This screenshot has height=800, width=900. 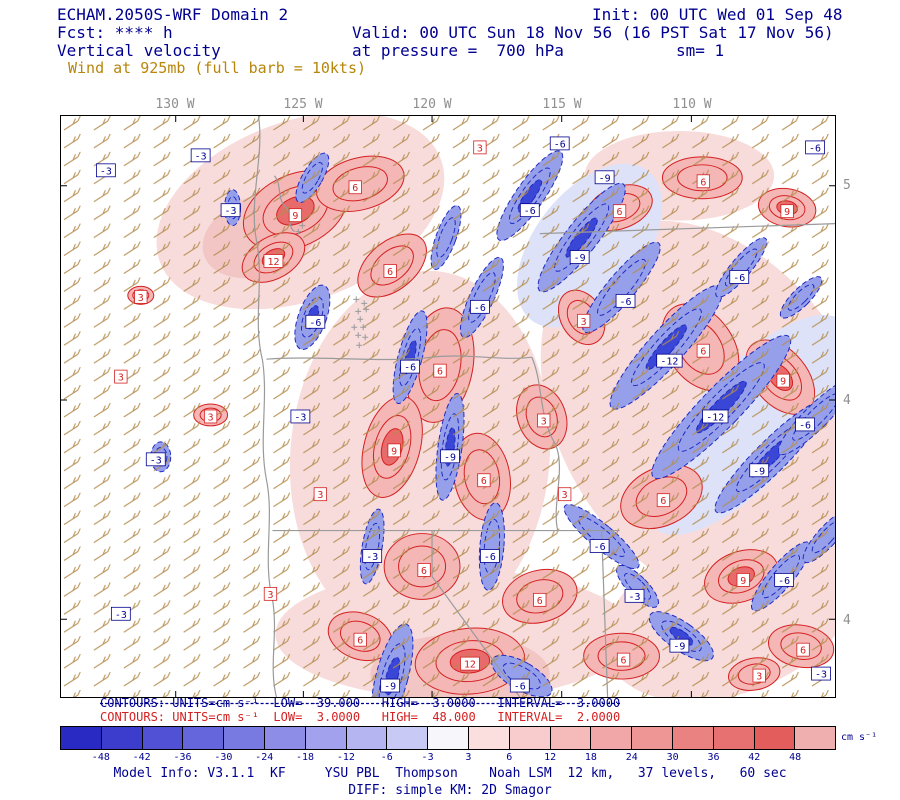 I want to click on colorbar-tick: -36, so click(x=182, y=757).